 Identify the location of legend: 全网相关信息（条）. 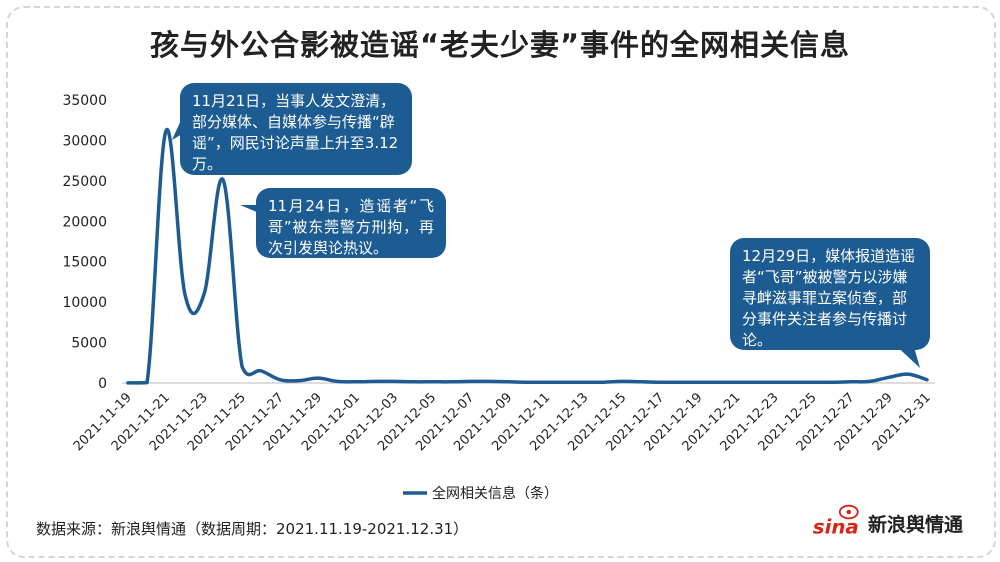
(480, 493).